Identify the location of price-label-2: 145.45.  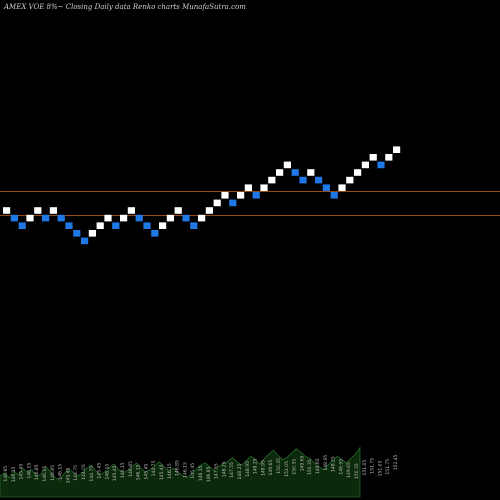
(22, 472).